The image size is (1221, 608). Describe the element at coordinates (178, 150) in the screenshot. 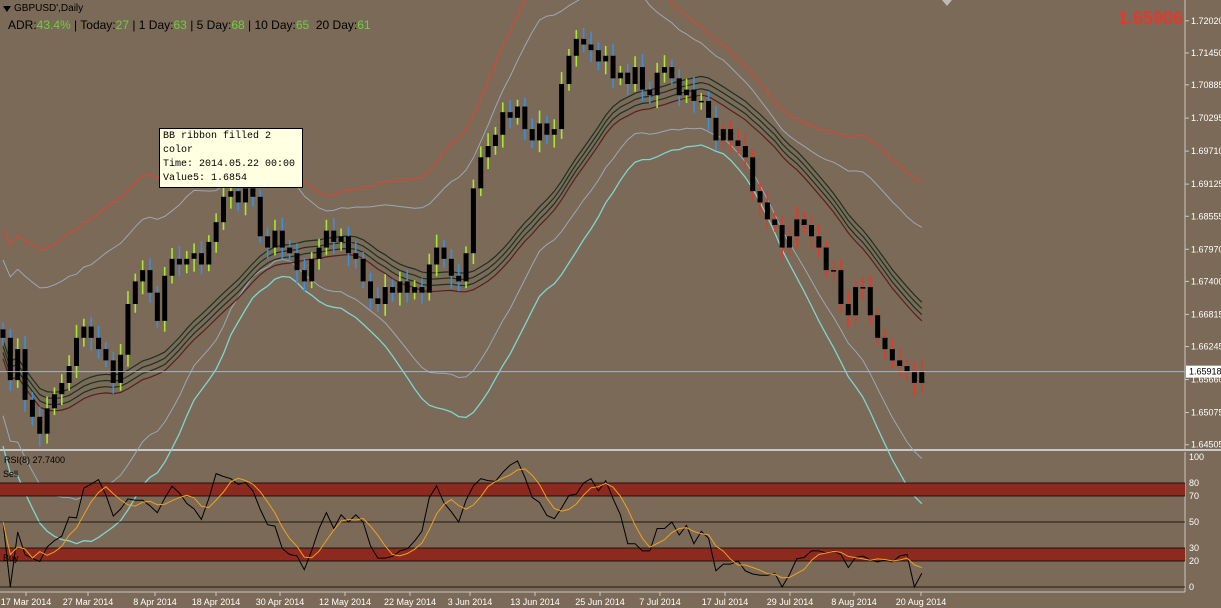

I see `tooltip-line: color` at that location.